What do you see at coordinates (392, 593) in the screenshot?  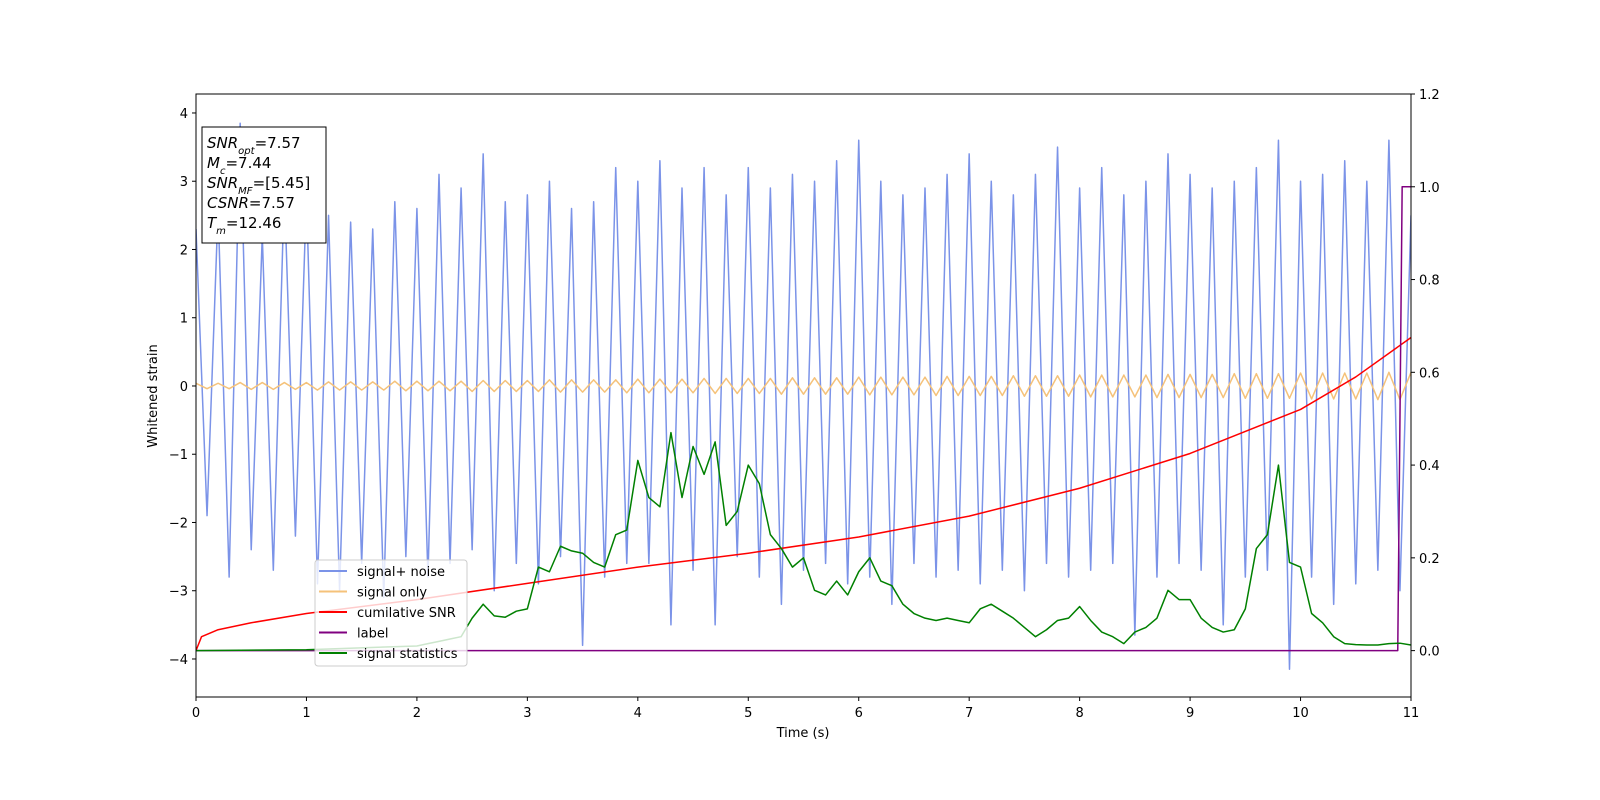 I see `legend-label: signal only` at bounding box center [392, 593].